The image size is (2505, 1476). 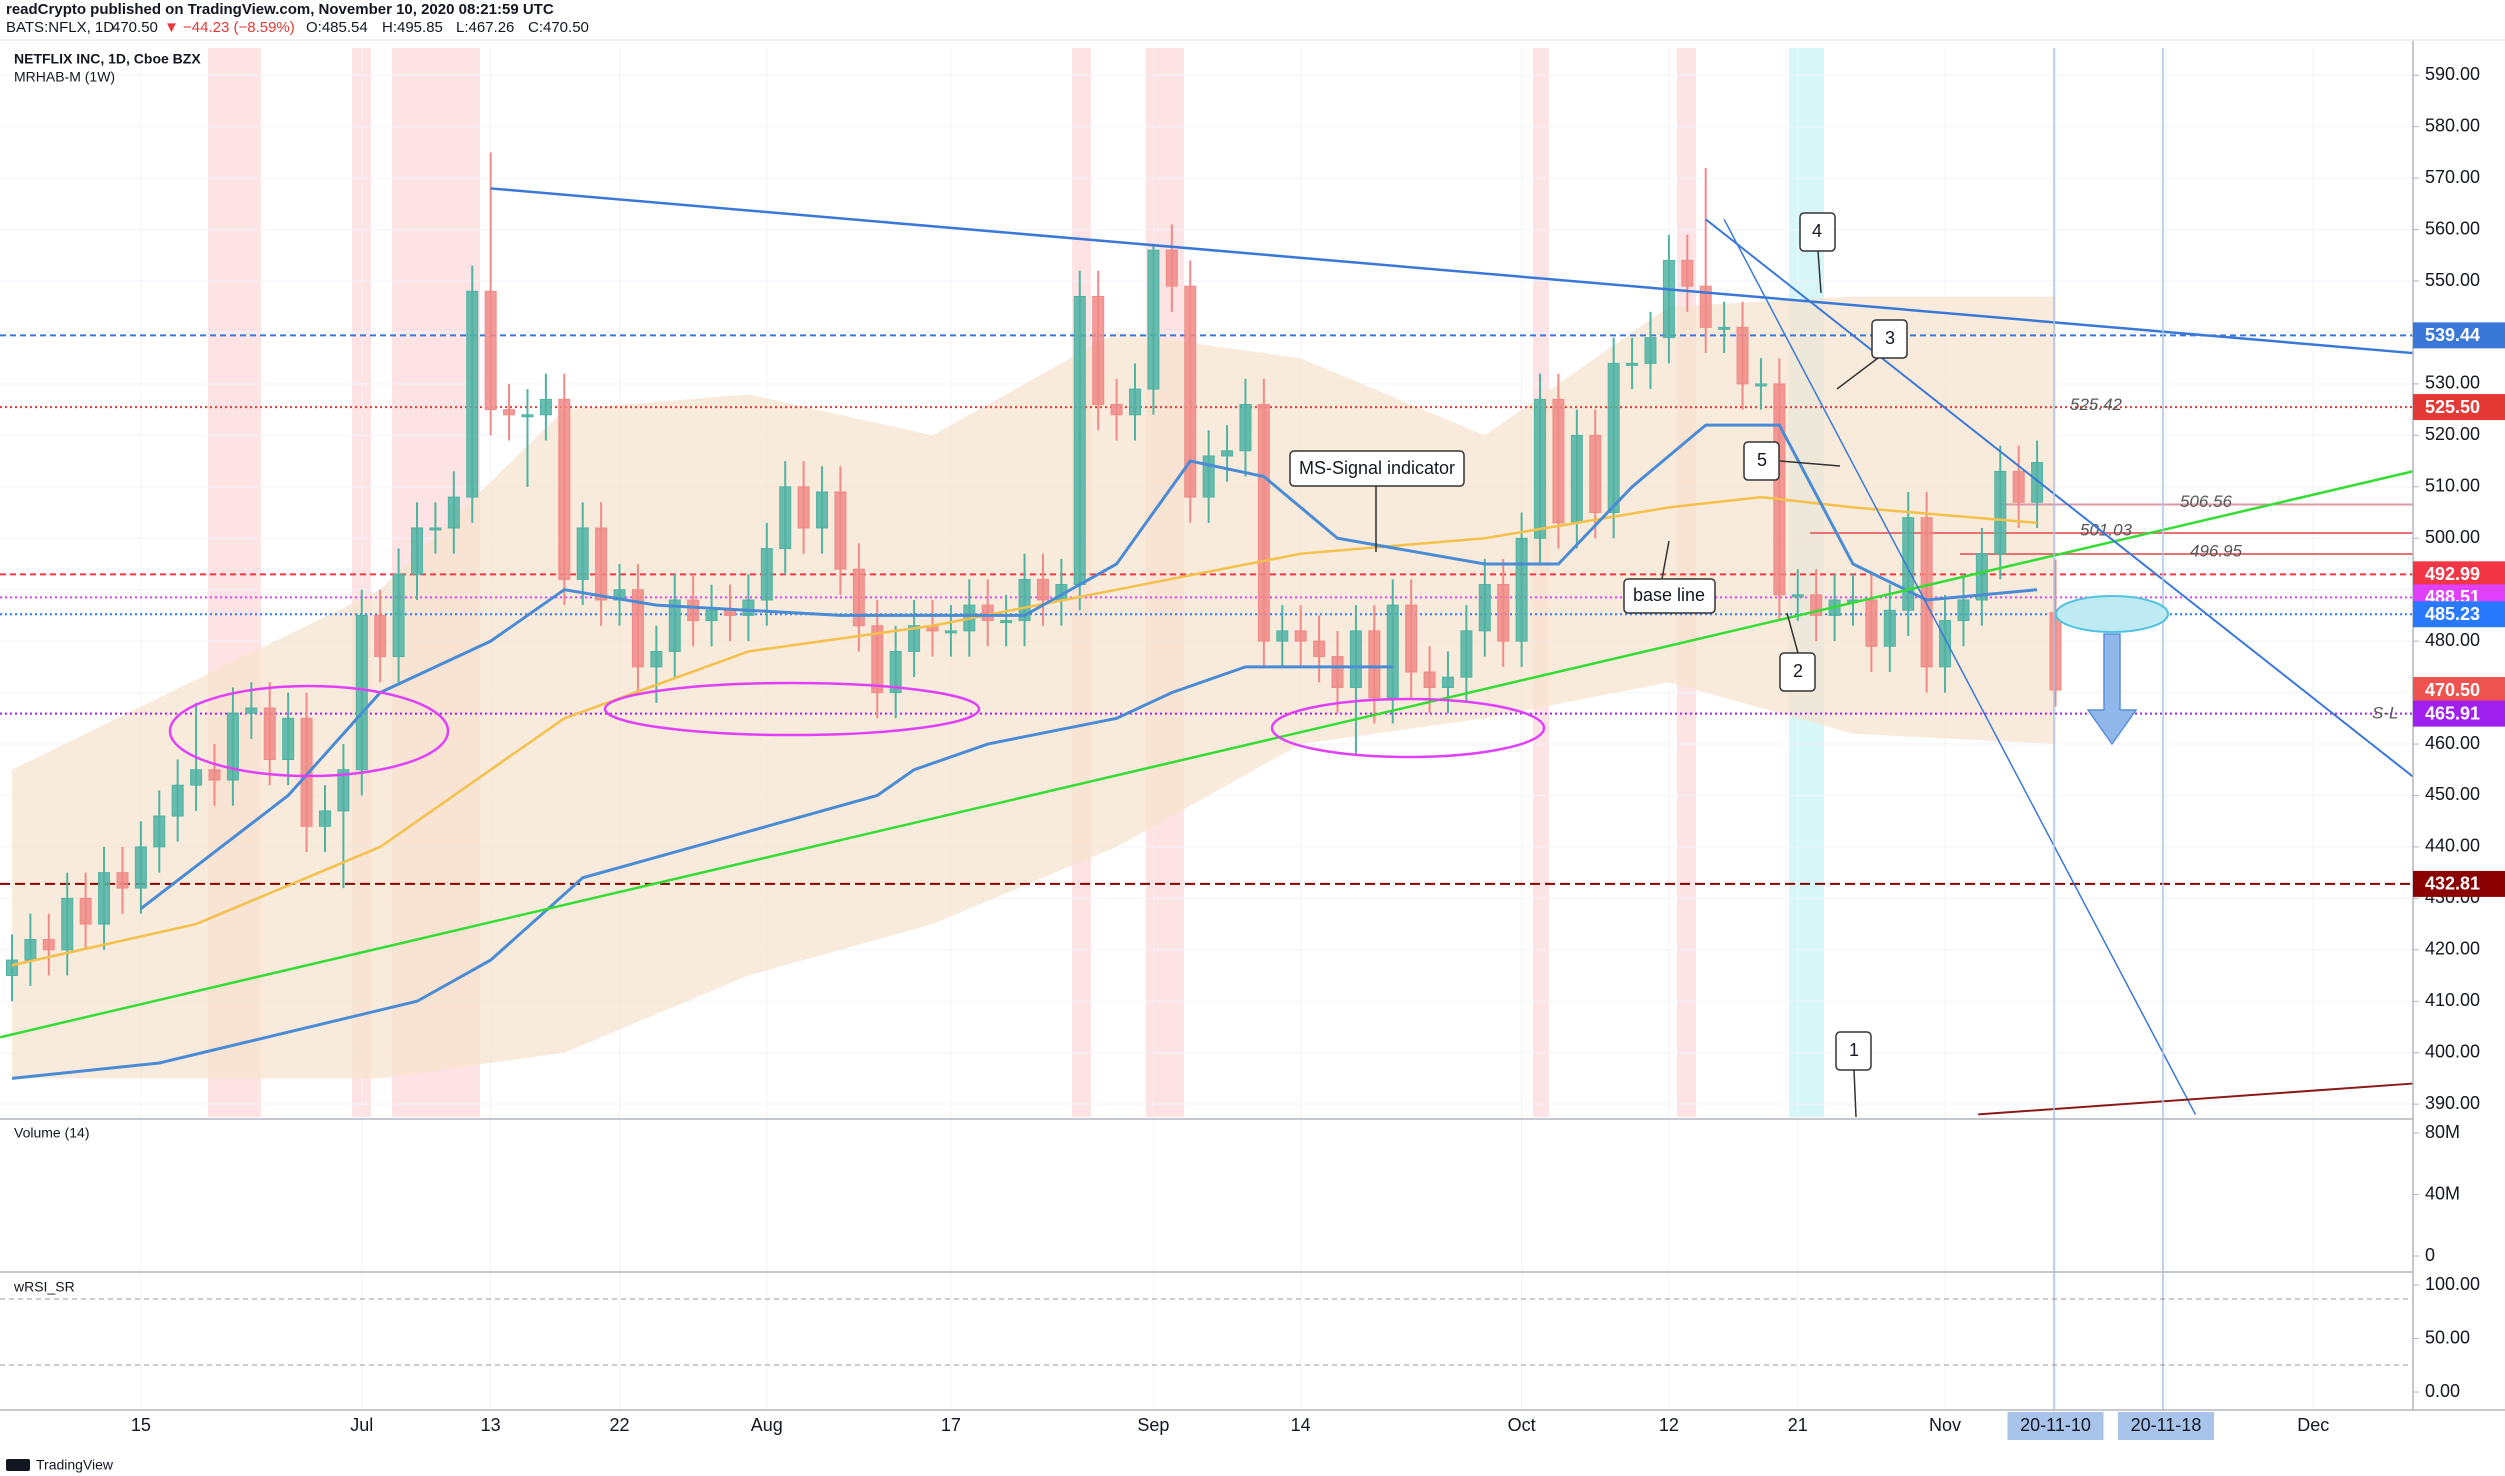 What do you see at coordinates (64, 77) in the screenshot?
I see `indicator-name: MRHAB-M (1W)` at bounding box center [64, 77].